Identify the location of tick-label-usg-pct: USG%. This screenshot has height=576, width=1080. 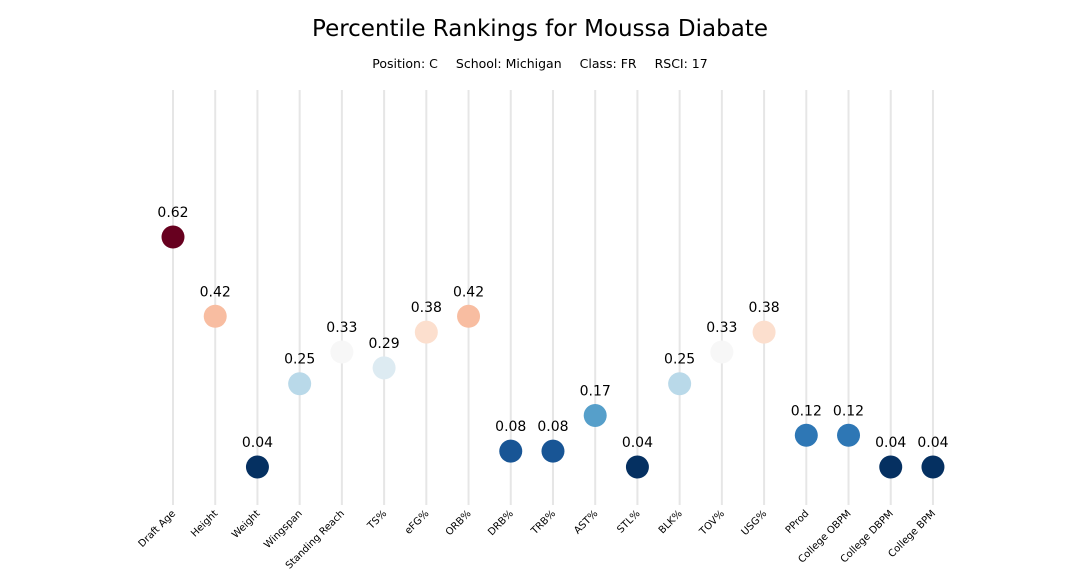
(755, 523).